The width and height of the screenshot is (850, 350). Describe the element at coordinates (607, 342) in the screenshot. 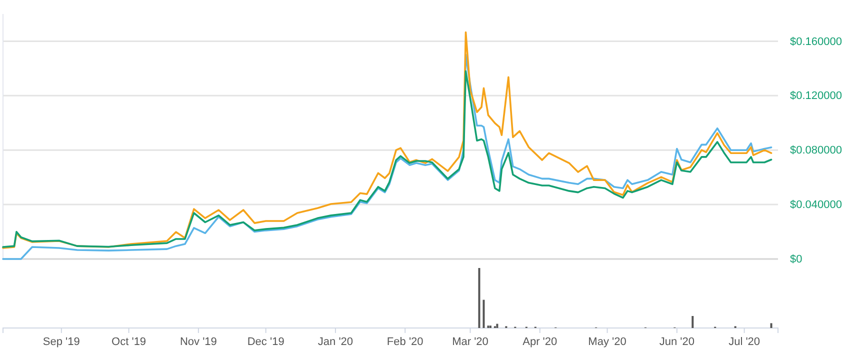

I see `x-tick-label: May '20` at that location.